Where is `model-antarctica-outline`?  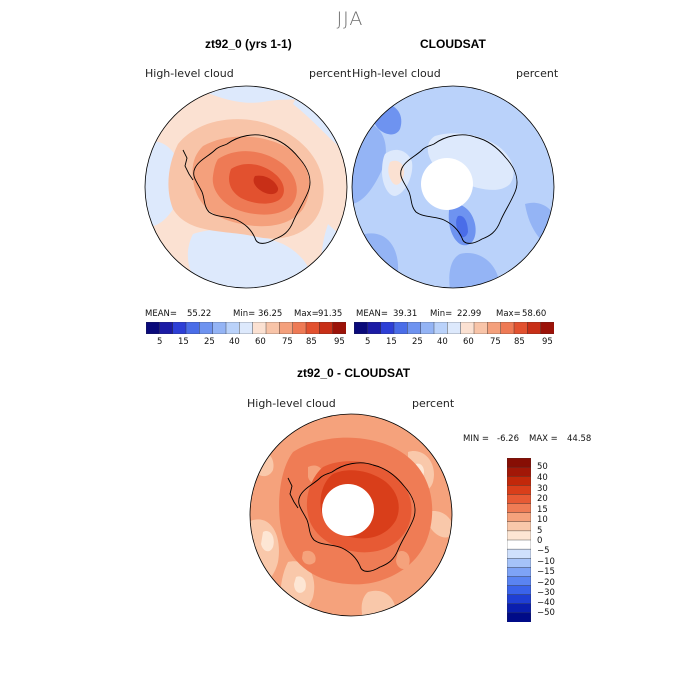 model-antarctica-outline is located at coordinates (246, 189).